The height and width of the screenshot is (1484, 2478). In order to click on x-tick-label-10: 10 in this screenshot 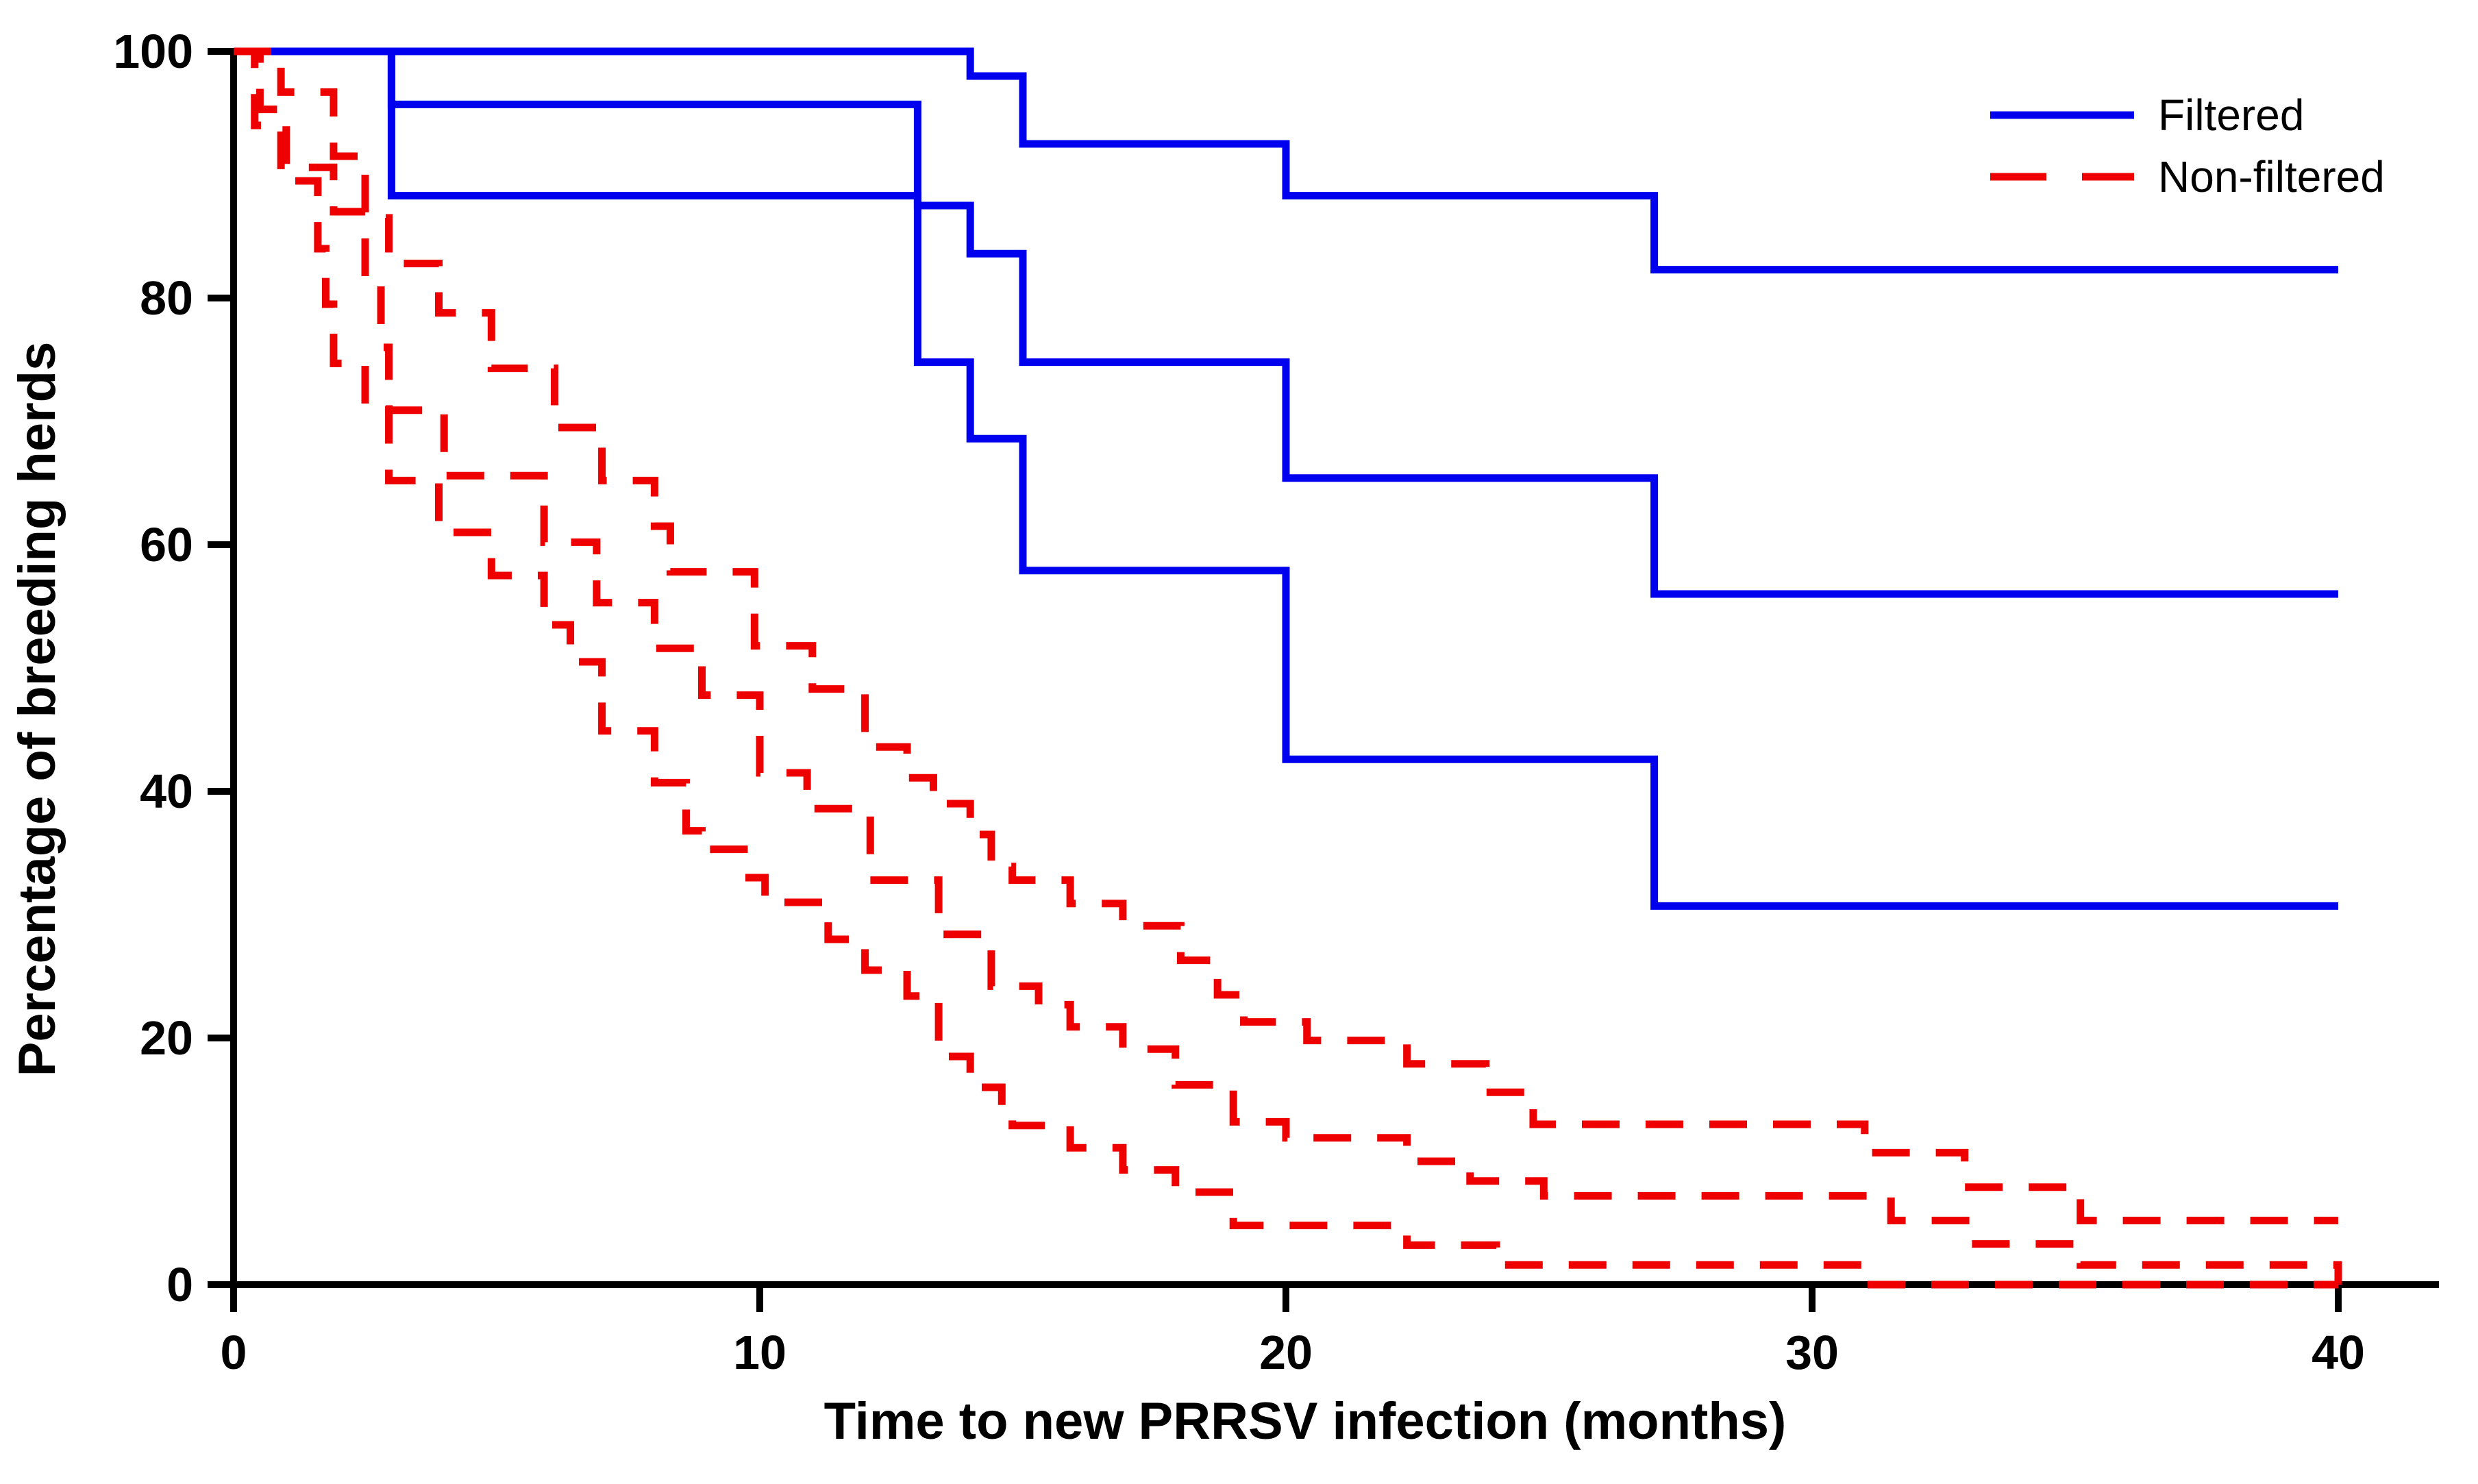, I will do `click(760, 1352)`.